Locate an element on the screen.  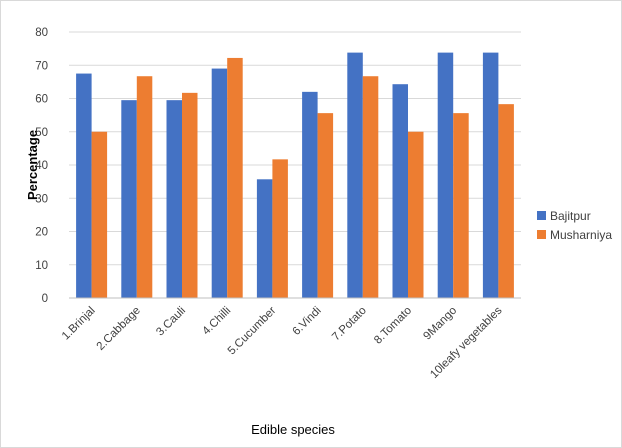
x-tick-label: 8.Tomato is located at coordinates (393, 326).